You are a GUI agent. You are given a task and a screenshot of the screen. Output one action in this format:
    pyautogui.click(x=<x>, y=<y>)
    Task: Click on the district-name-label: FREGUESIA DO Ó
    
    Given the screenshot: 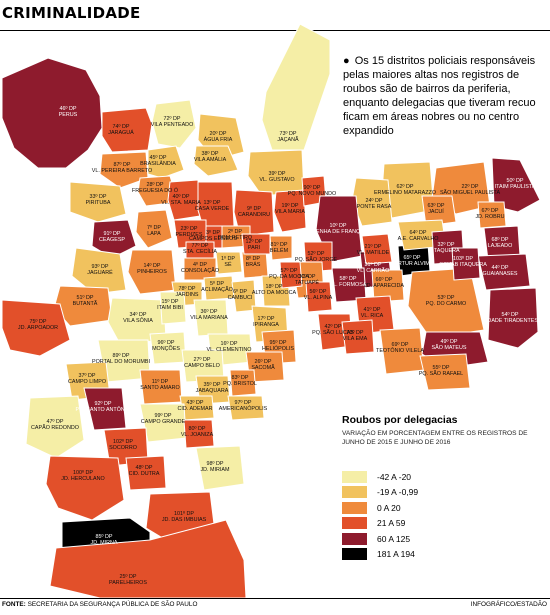 What is the action you would take?
    pyautogui.click(x=155, y=190)
    